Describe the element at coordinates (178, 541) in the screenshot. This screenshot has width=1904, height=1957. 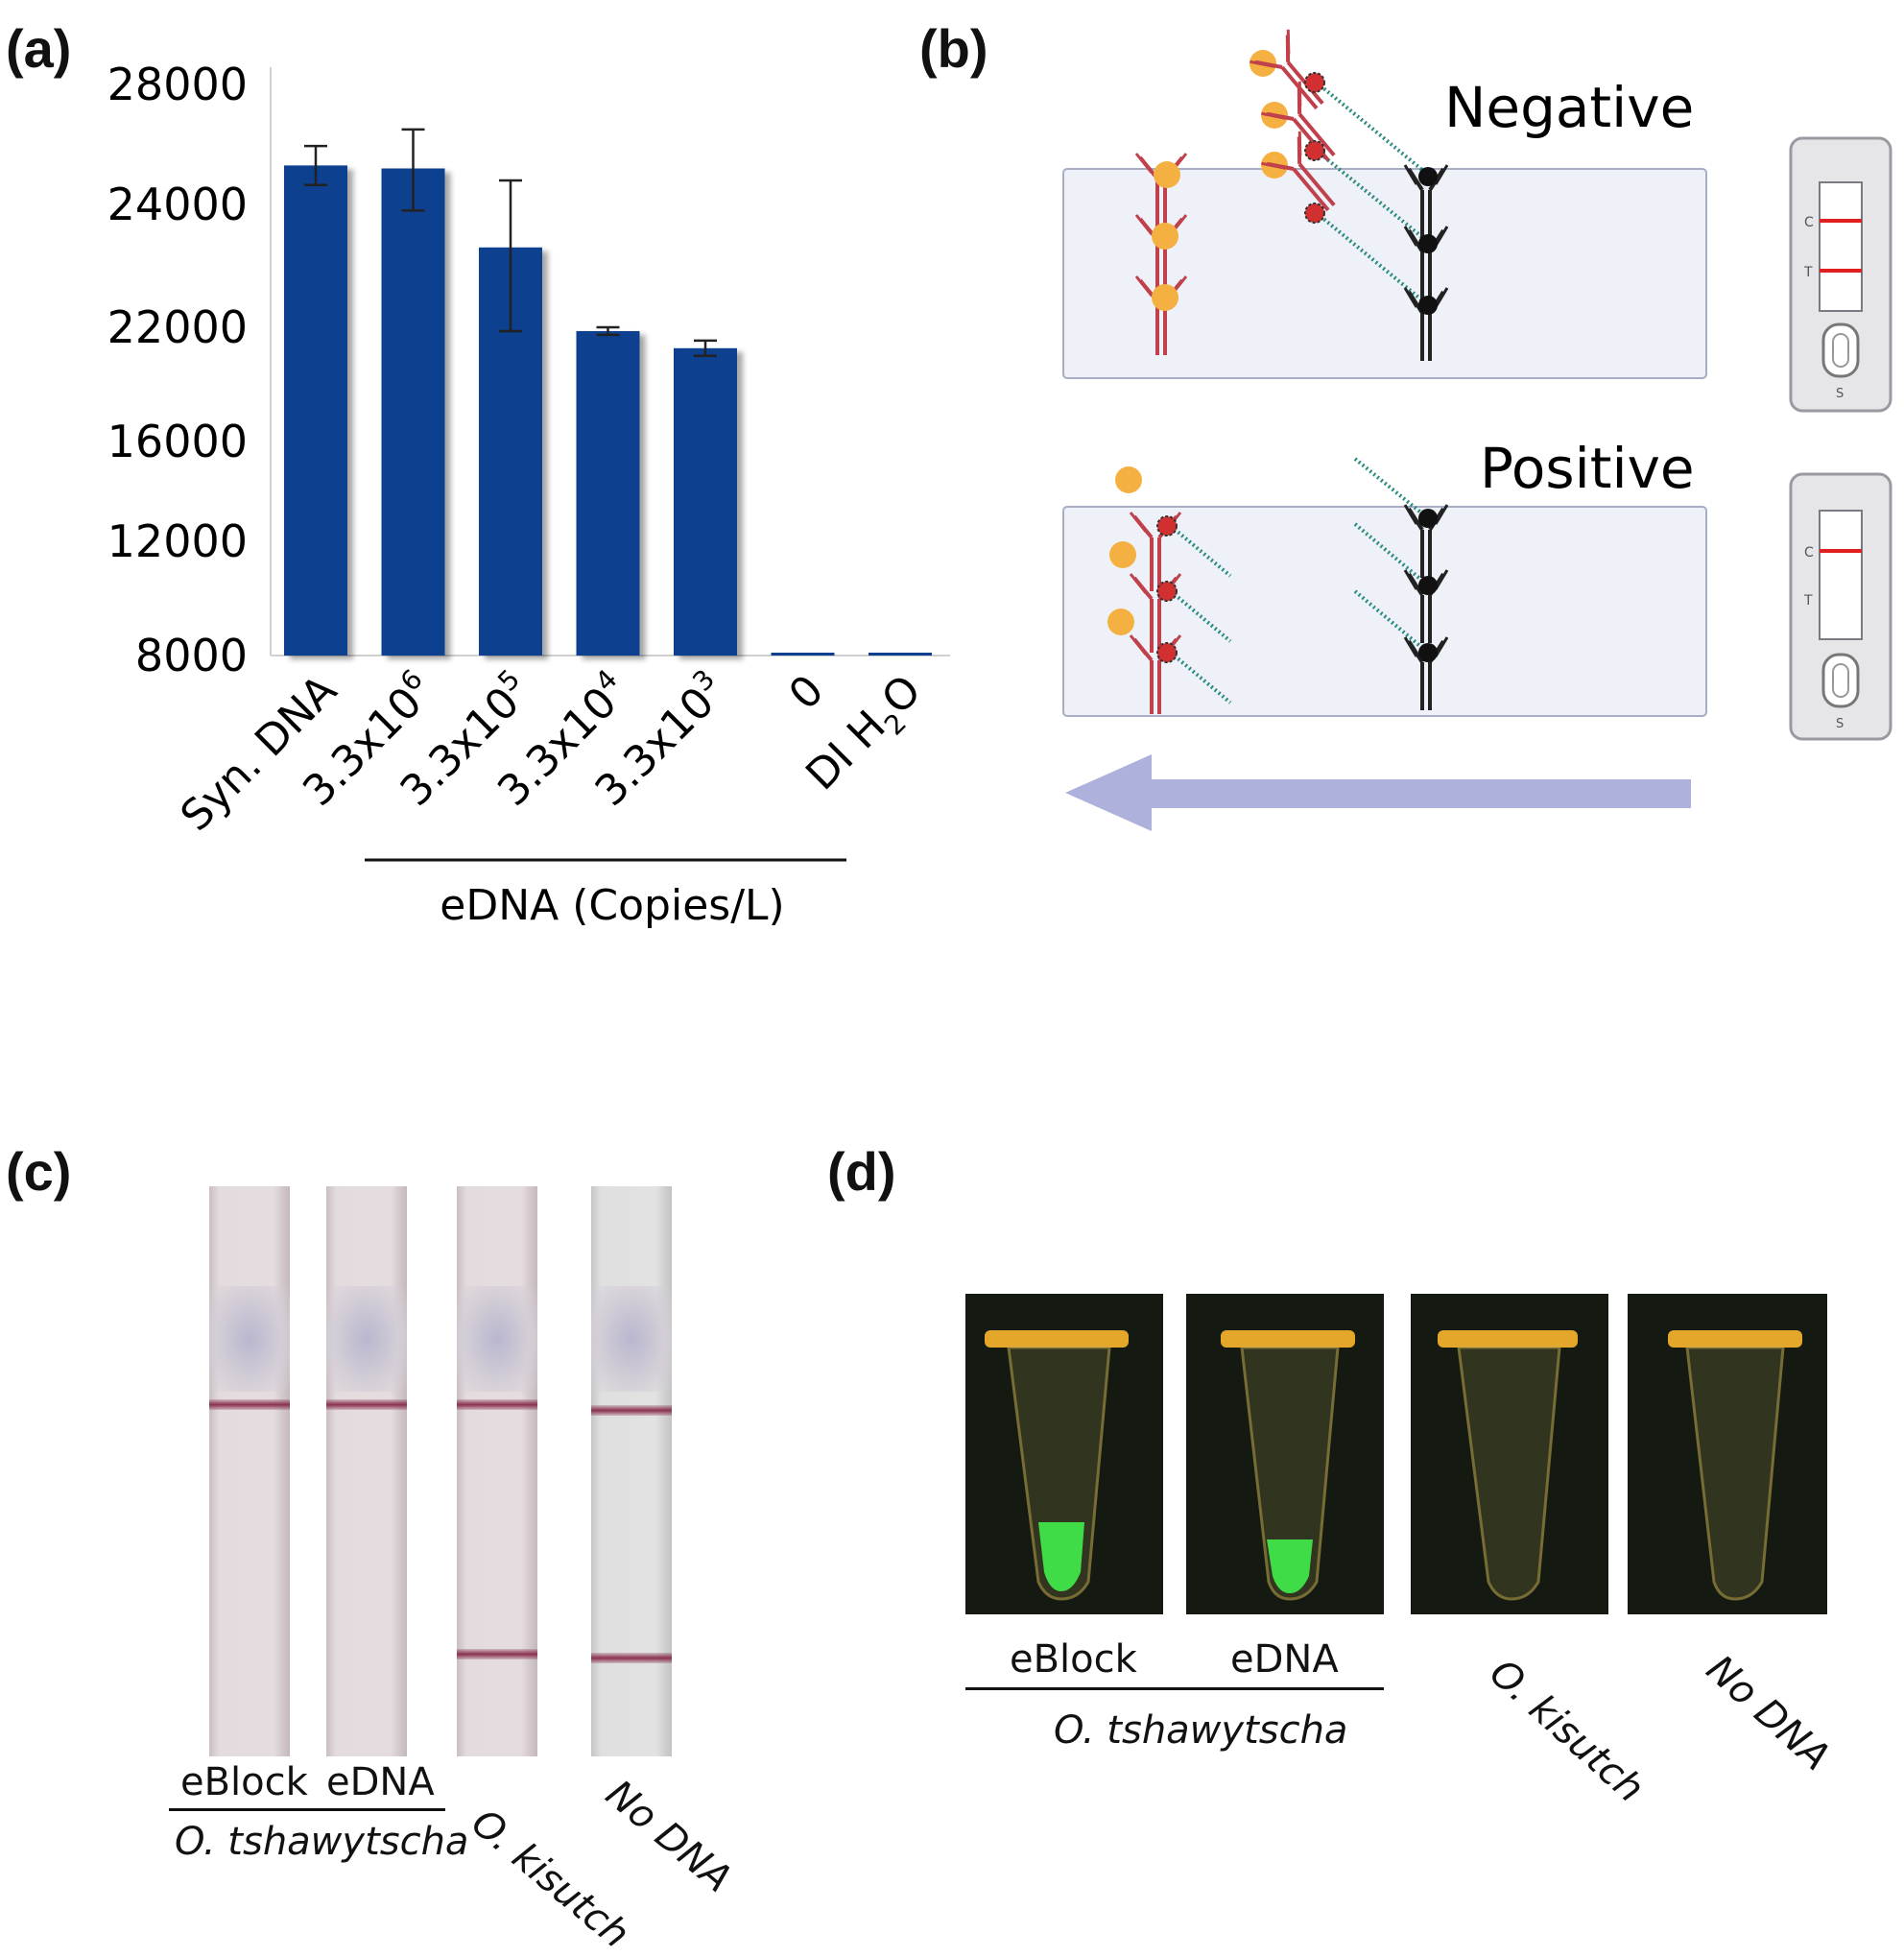
I see `y-tick-label: 12000` at that location.